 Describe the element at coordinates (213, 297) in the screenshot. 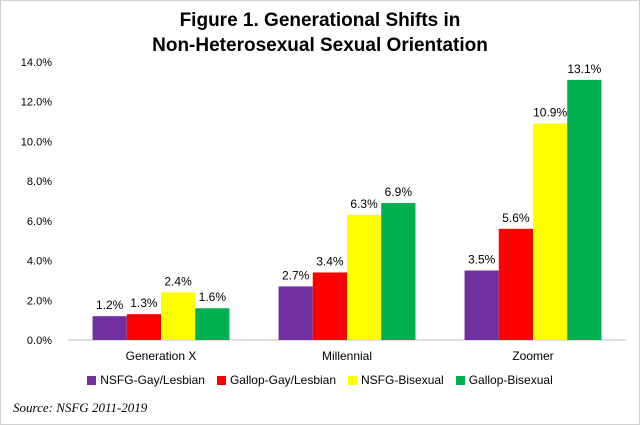

I see `data-label: 1.6%` at that location.